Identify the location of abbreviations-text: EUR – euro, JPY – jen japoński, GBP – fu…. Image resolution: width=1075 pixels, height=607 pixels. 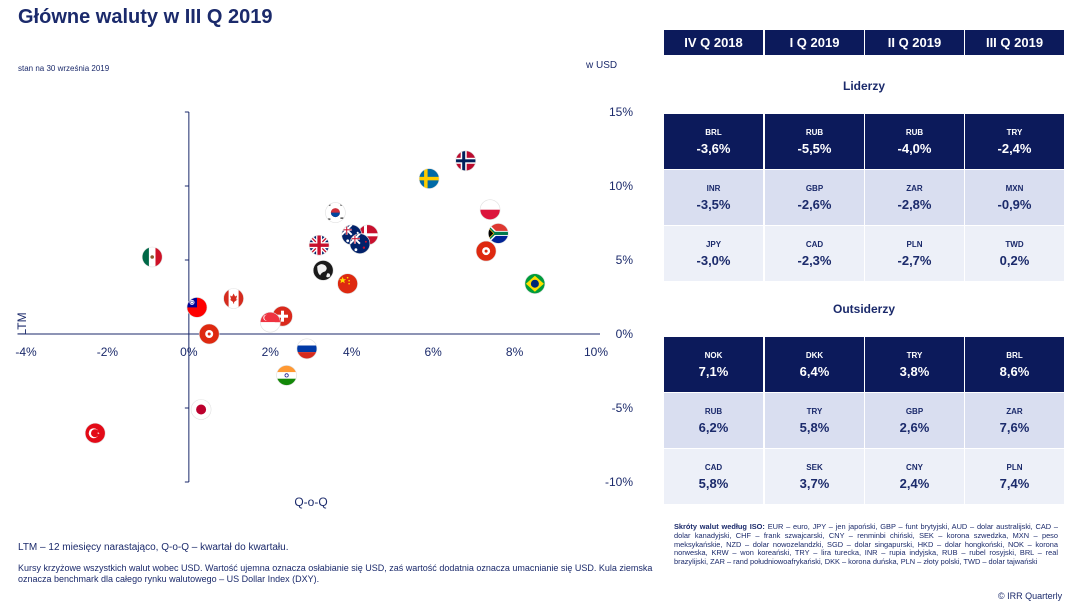
(866, 544).